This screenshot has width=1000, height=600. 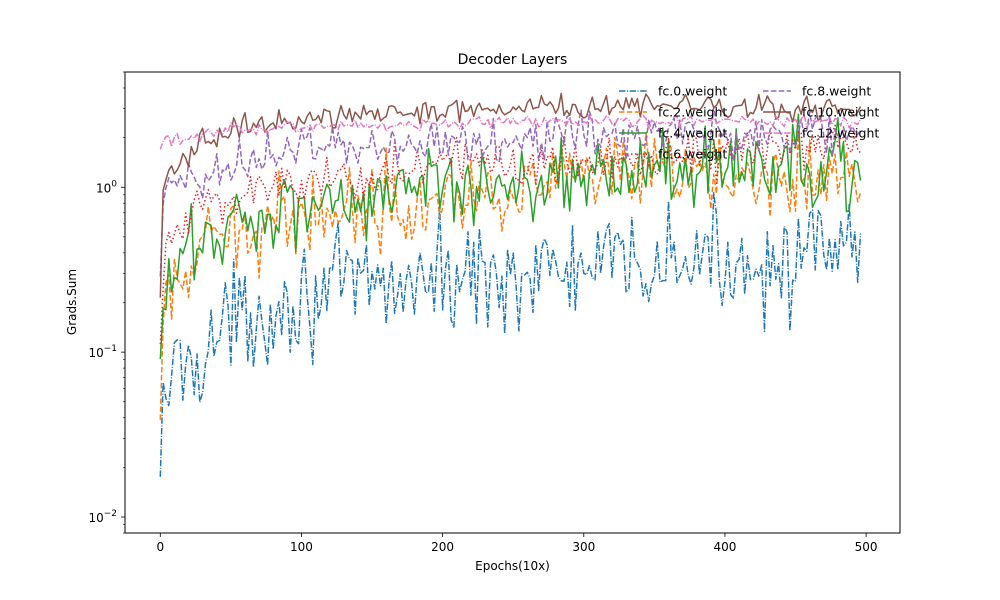 I want to click on x-axis: 0 100 200 300 400 500, so click(x=517, y=543).